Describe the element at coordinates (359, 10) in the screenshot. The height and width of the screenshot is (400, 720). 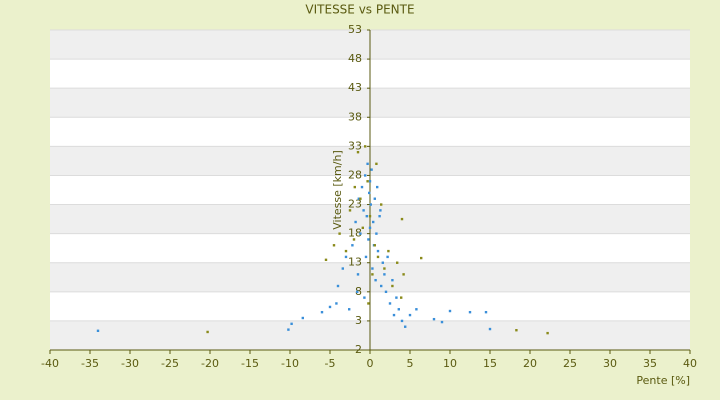
I see `chart-title: VITESSE vs PENTE` at that location.